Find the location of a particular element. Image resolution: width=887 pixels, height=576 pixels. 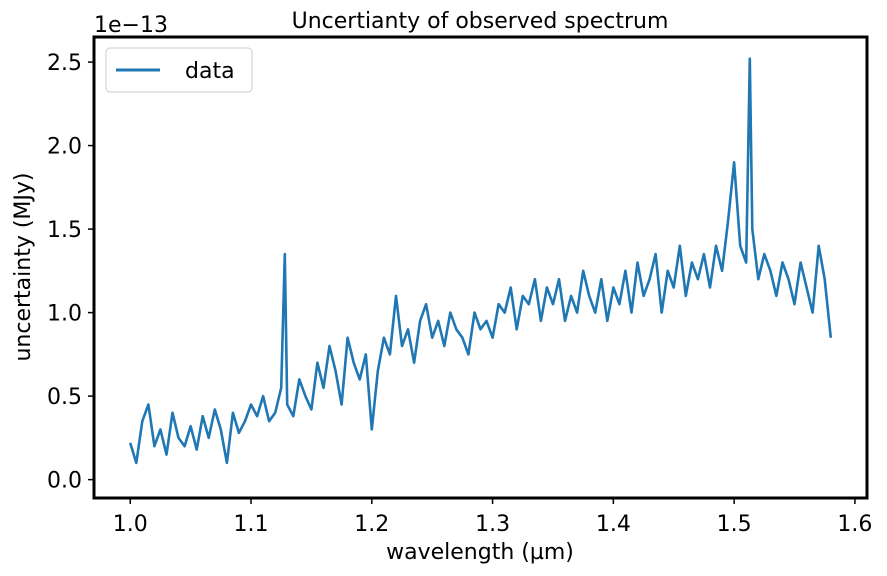

x-axis-title: wavelength (µm) is located at coordinates (480, 552).